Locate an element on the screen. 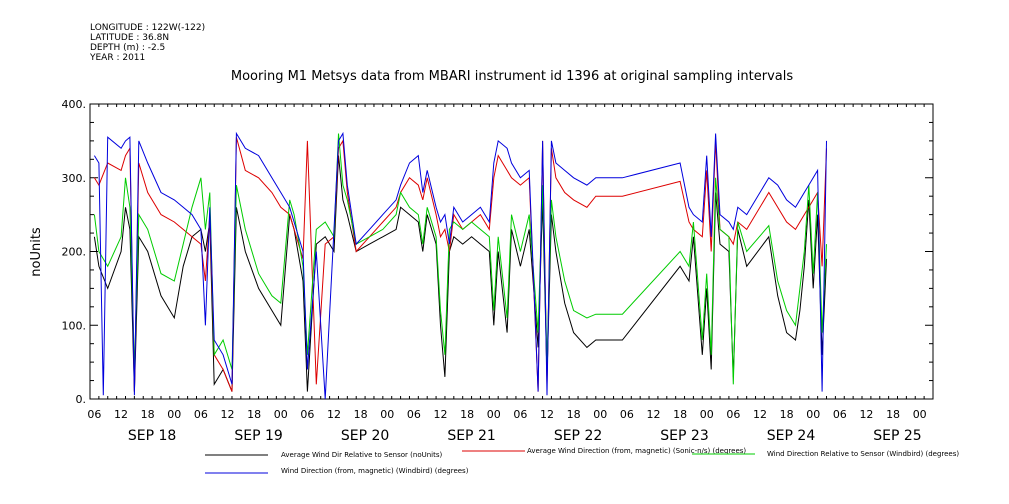 The width and height of the screenshot is (1009, 504). y-tick-label: 400. is located at coordinates (74, 104).